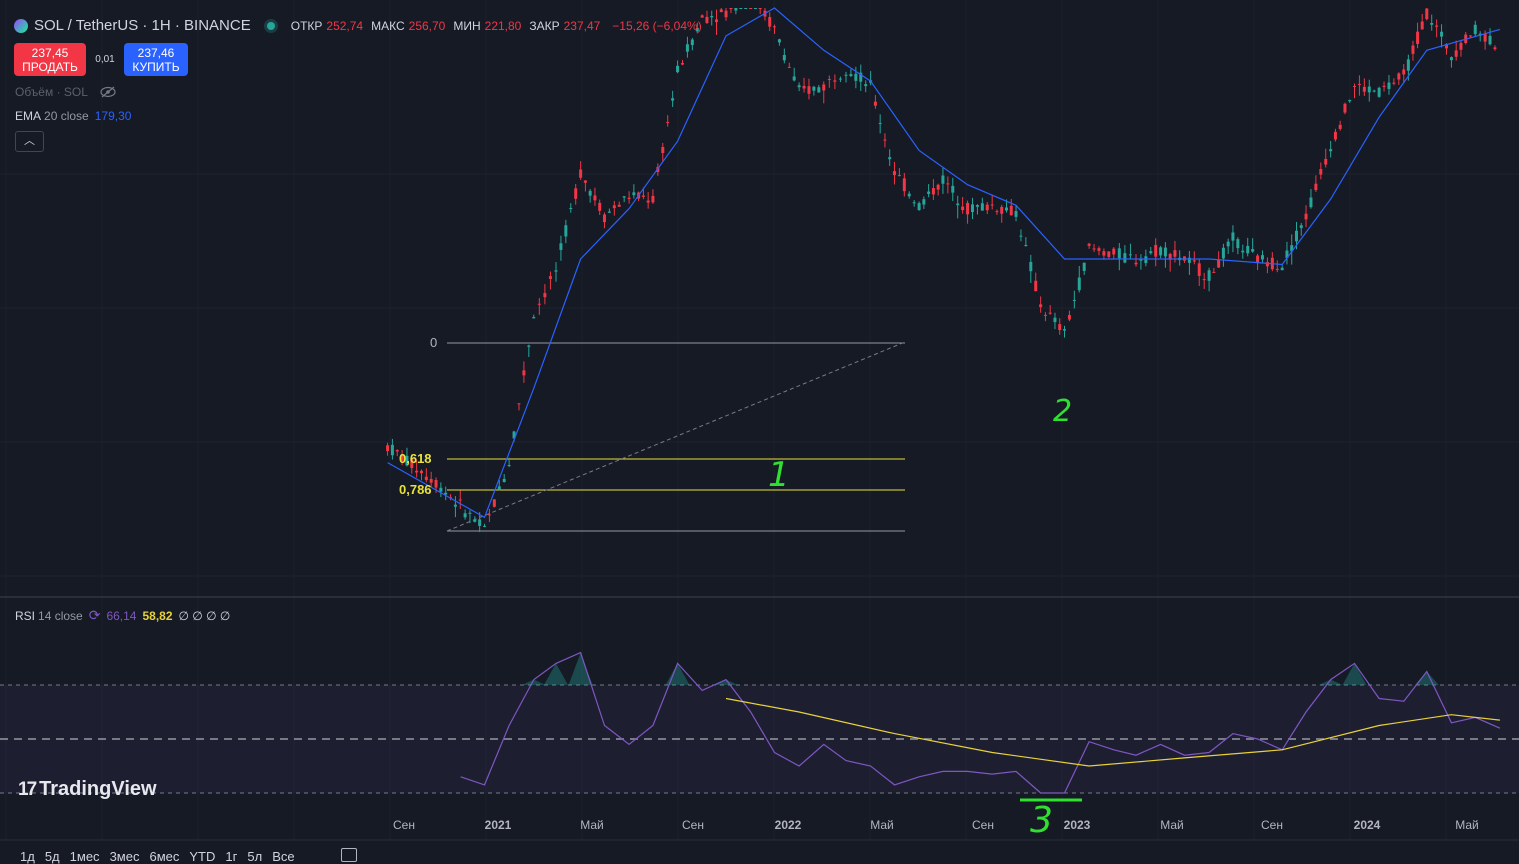  What do you see at coordinates (427, 25) in the screenshot?
I see `ohlc-value: 256,70` at bounding box center [427, 25].